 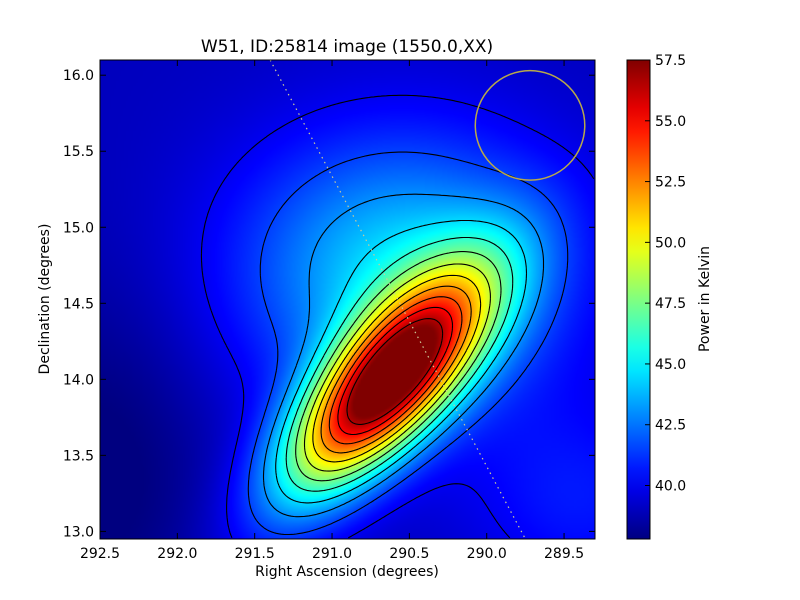 What do you see at coordinates (670, 365) in the screenshot?
I see `colorbar-tick-label: 45.0` at bounding box center [670, 365].